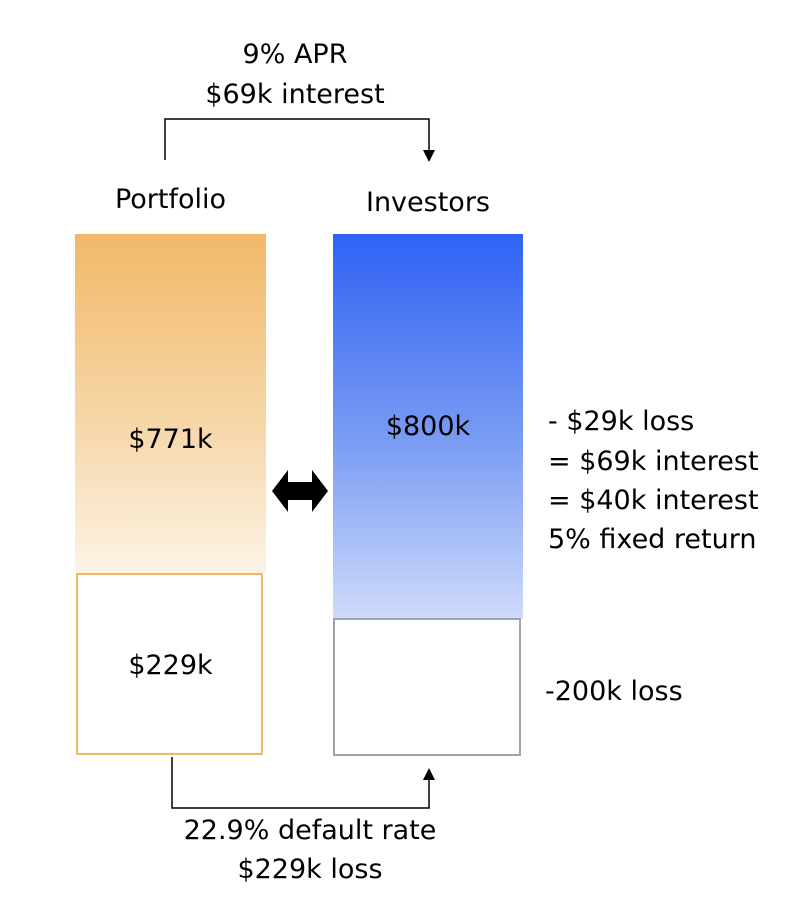  I want to click on explanation-line-net-interest: = $40k interest, so click(653, 500).